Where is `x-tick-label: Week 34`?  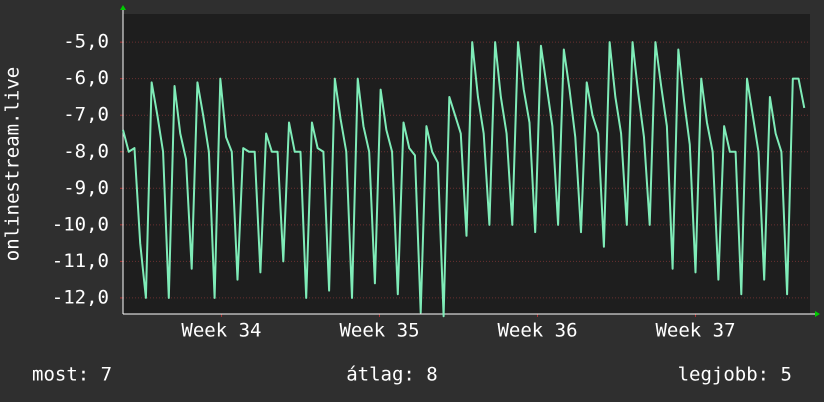
x-tick-label: Week 34 is located at coordinates (221, 331).